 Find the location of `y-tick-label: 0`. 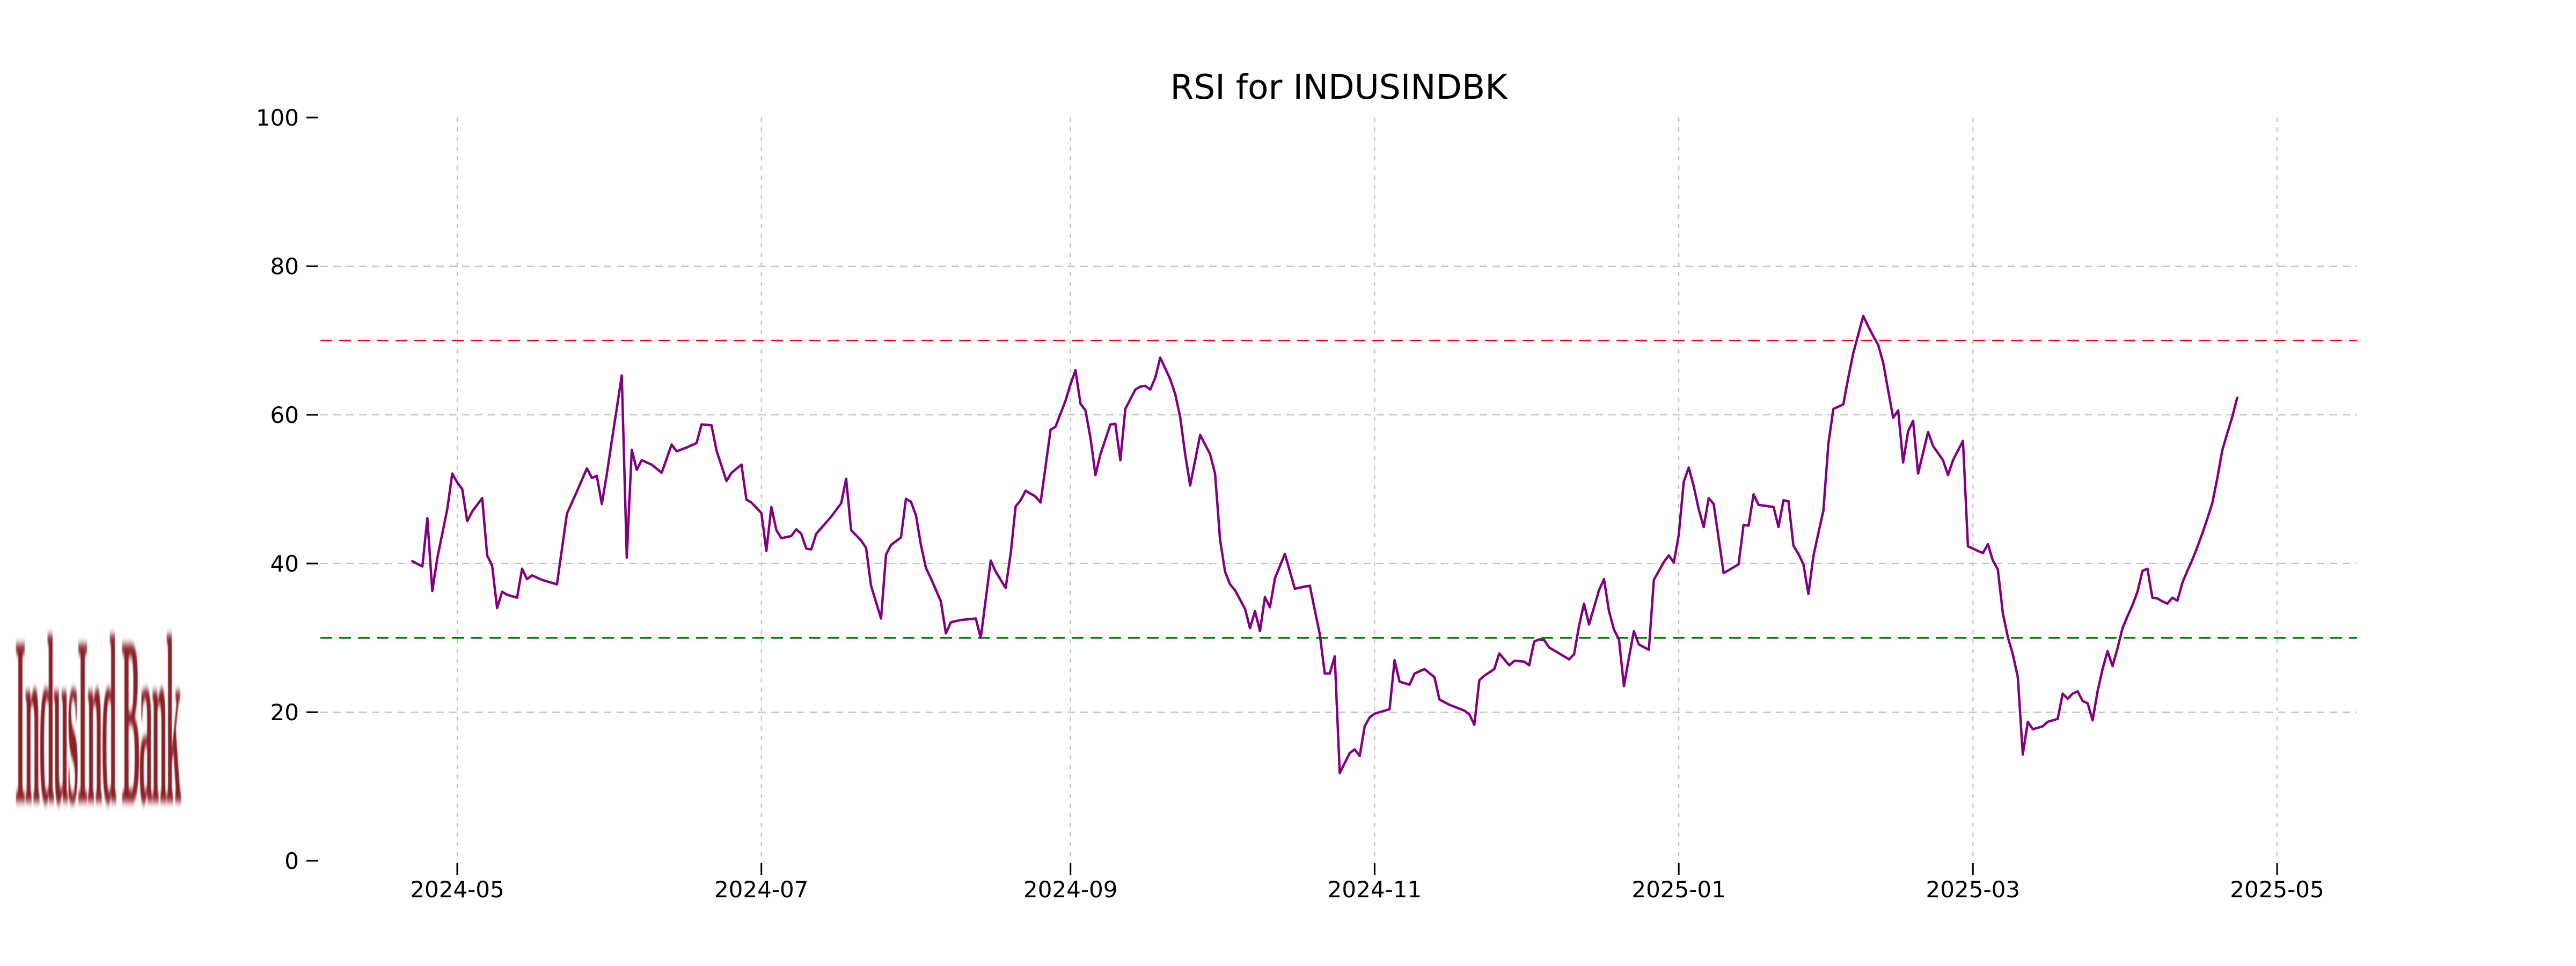

y-tick-label: 0 is located at coordinates (291, 861).